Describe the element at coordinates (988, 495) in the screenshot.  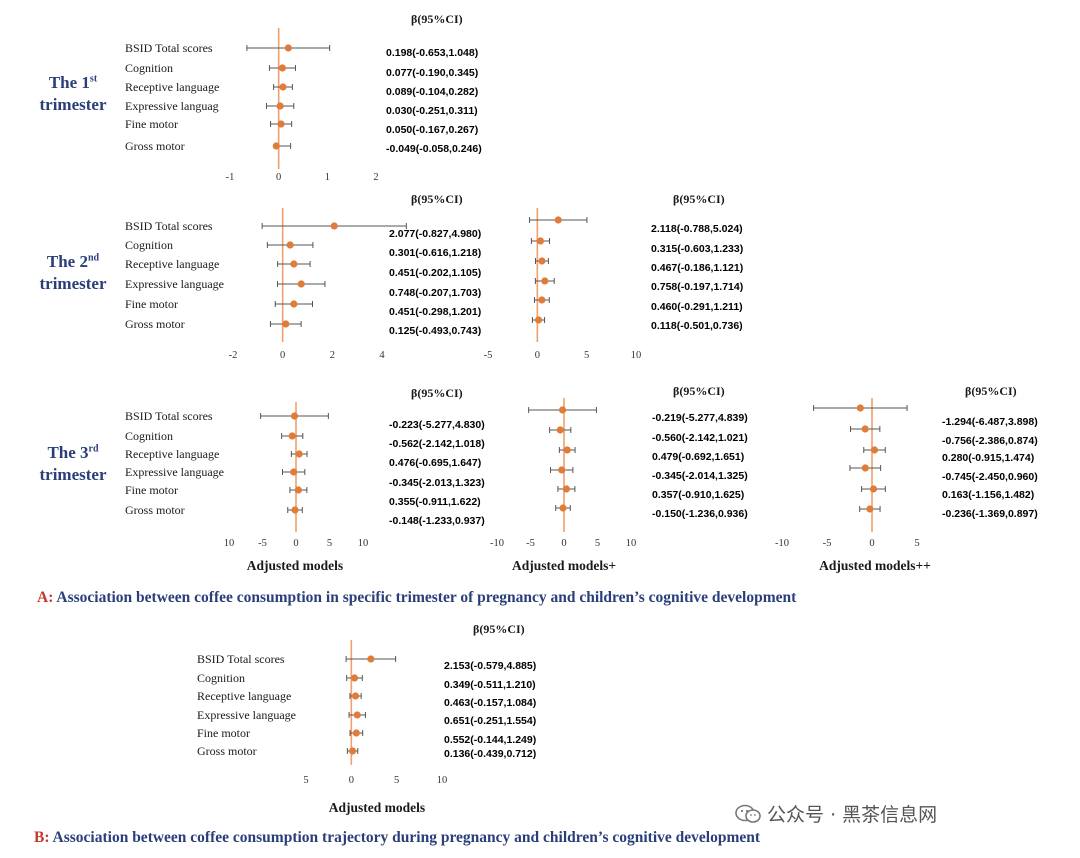
I see `ci-value-label: 0.163(-1.156,1.482)` at that location.